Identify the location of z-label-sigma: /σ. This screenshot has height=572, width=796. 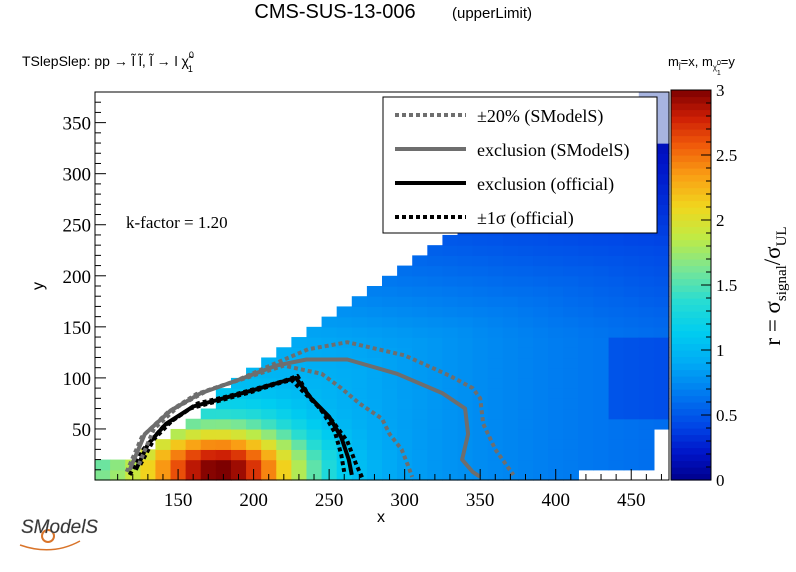
(772, 255).